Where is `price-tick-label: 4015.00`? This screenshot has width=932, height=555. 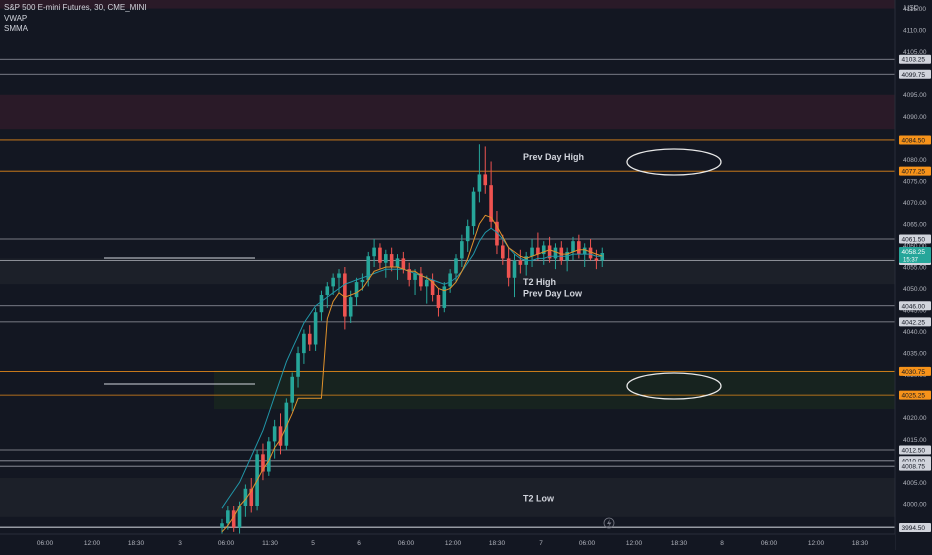 price-tick-label: 4015.00 is located at coordinates (915, 440).